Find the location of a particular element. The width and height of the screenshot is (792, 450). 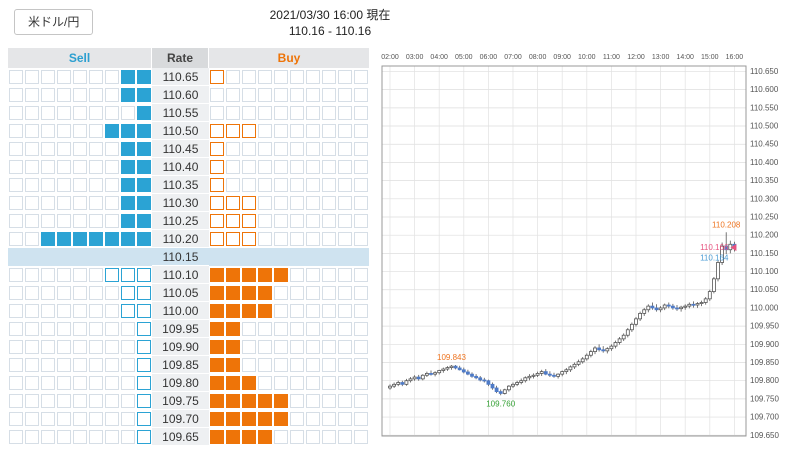

depth-rate-cell: 109.80 is located at coordinates (180, 383).